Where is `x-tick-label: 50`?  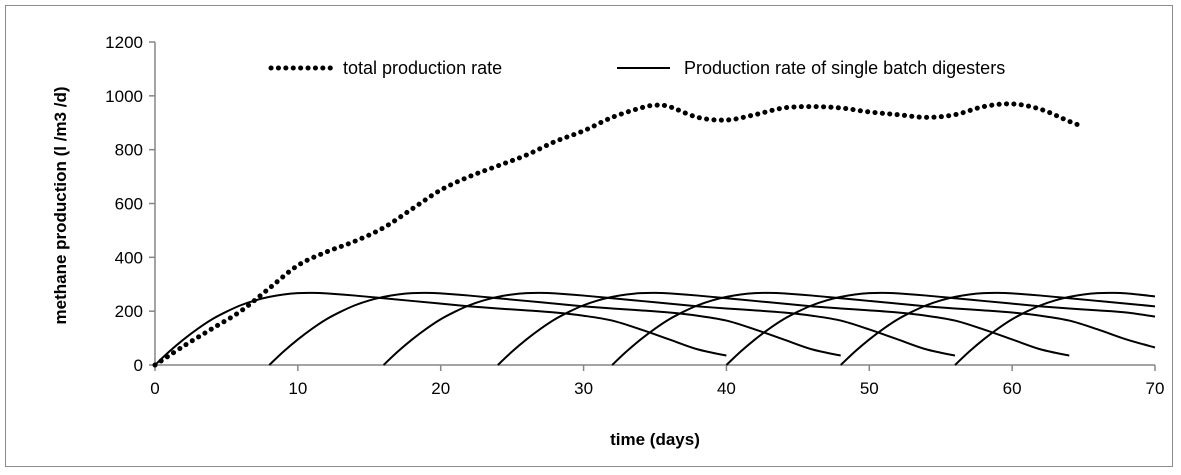
x-tick-label: 50 is located at coordinates (869, 388).